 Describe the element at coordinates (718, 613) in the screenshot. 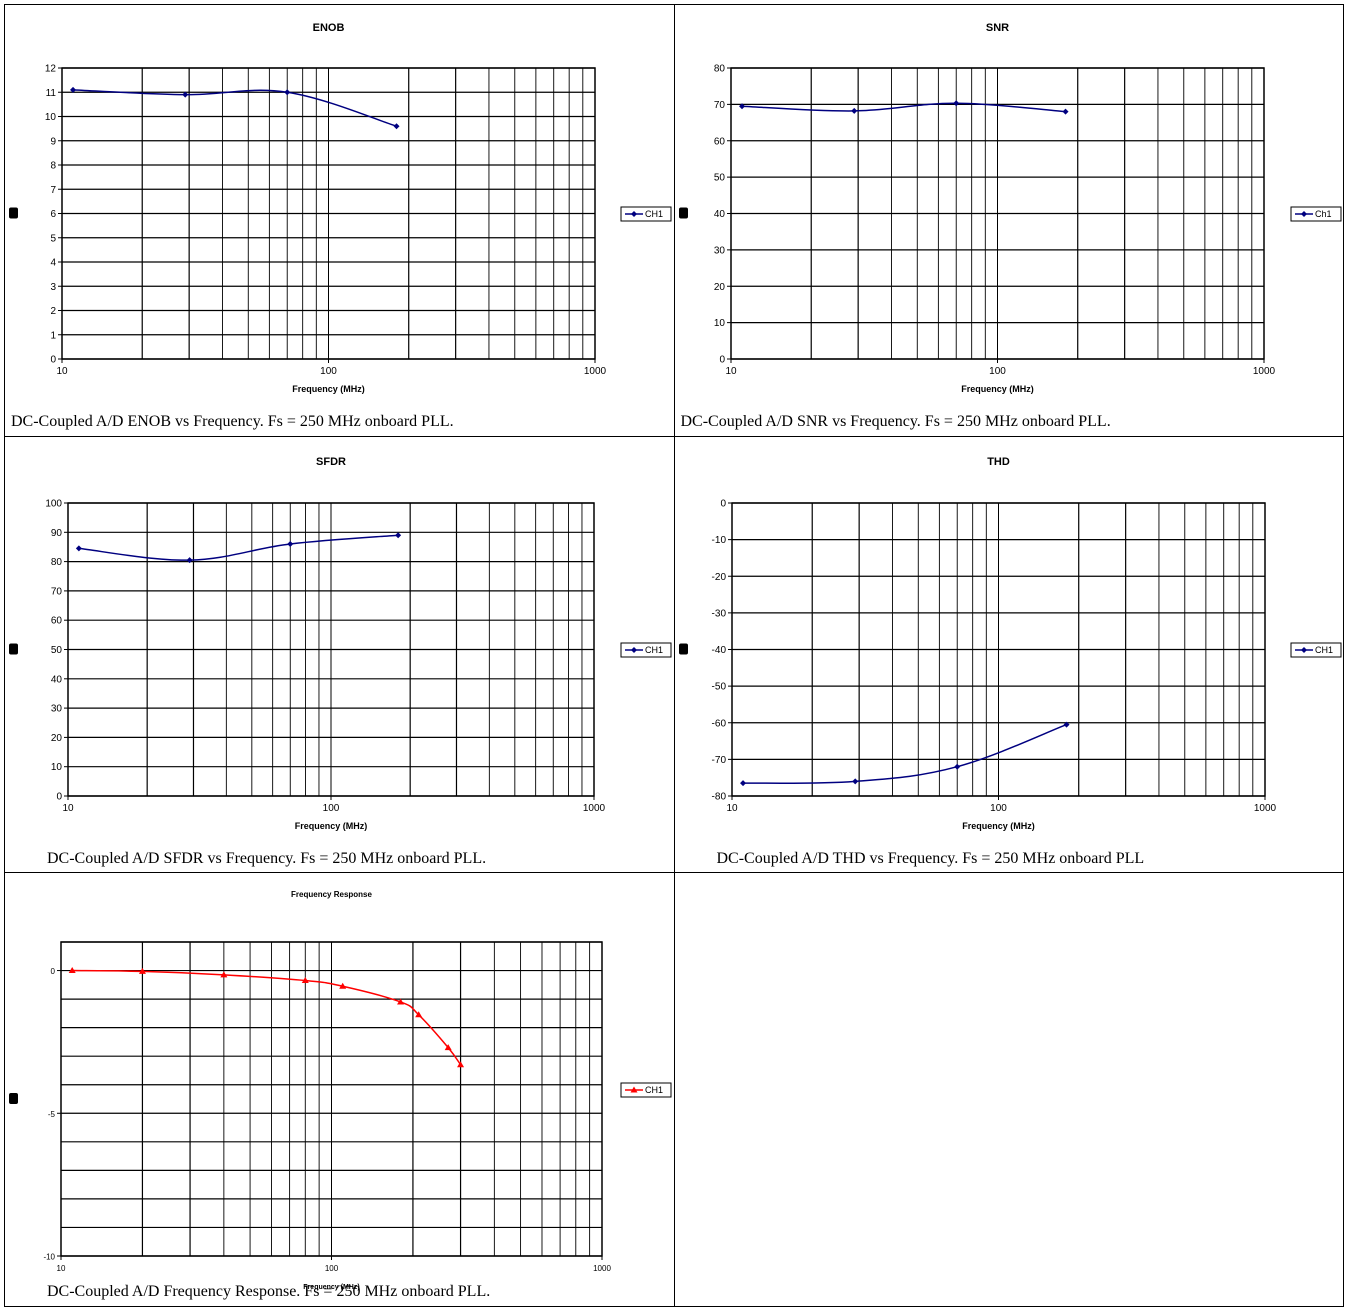

I see `y-tick-label: -30` at that location.